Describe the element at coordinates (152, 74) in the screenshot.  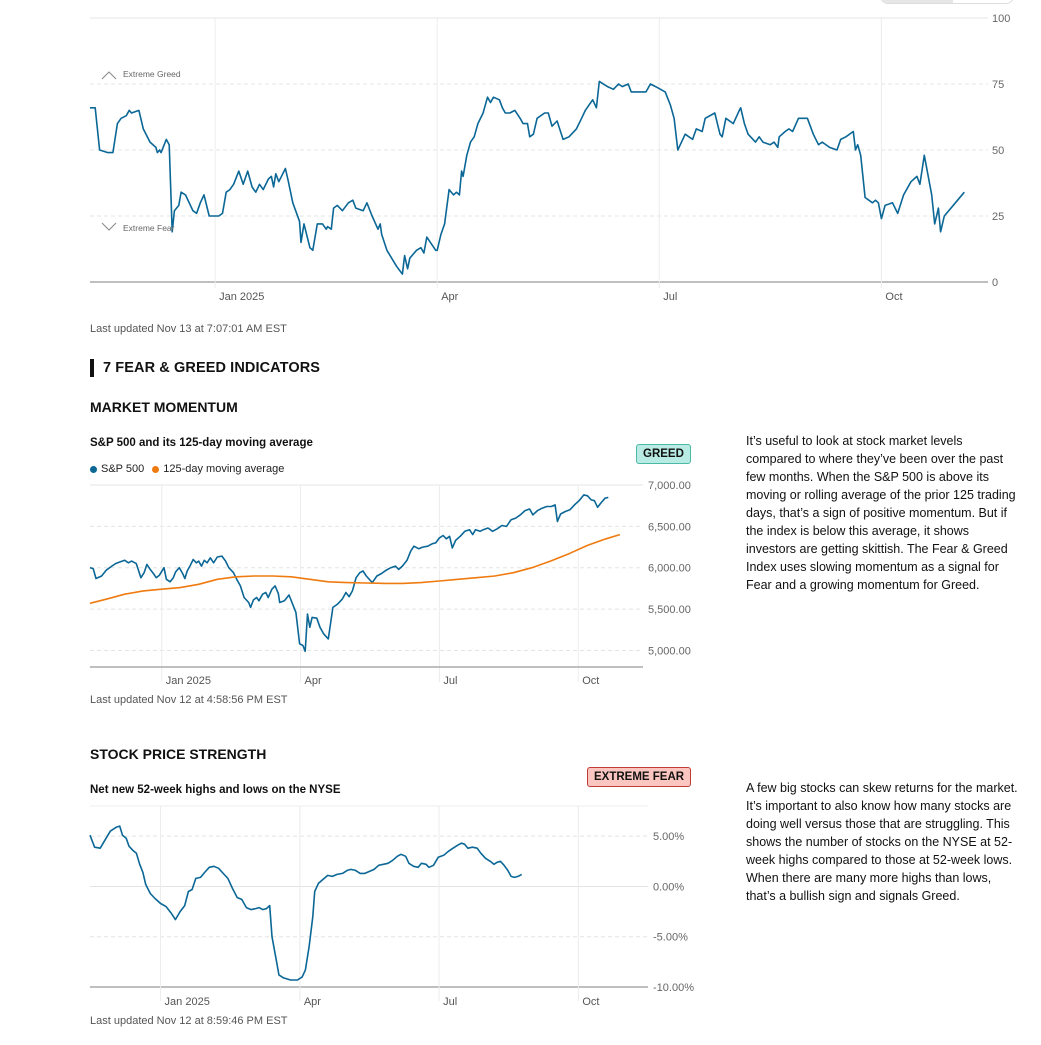
I see `extreme-greed-annotation: Extreme Greed` at that location.